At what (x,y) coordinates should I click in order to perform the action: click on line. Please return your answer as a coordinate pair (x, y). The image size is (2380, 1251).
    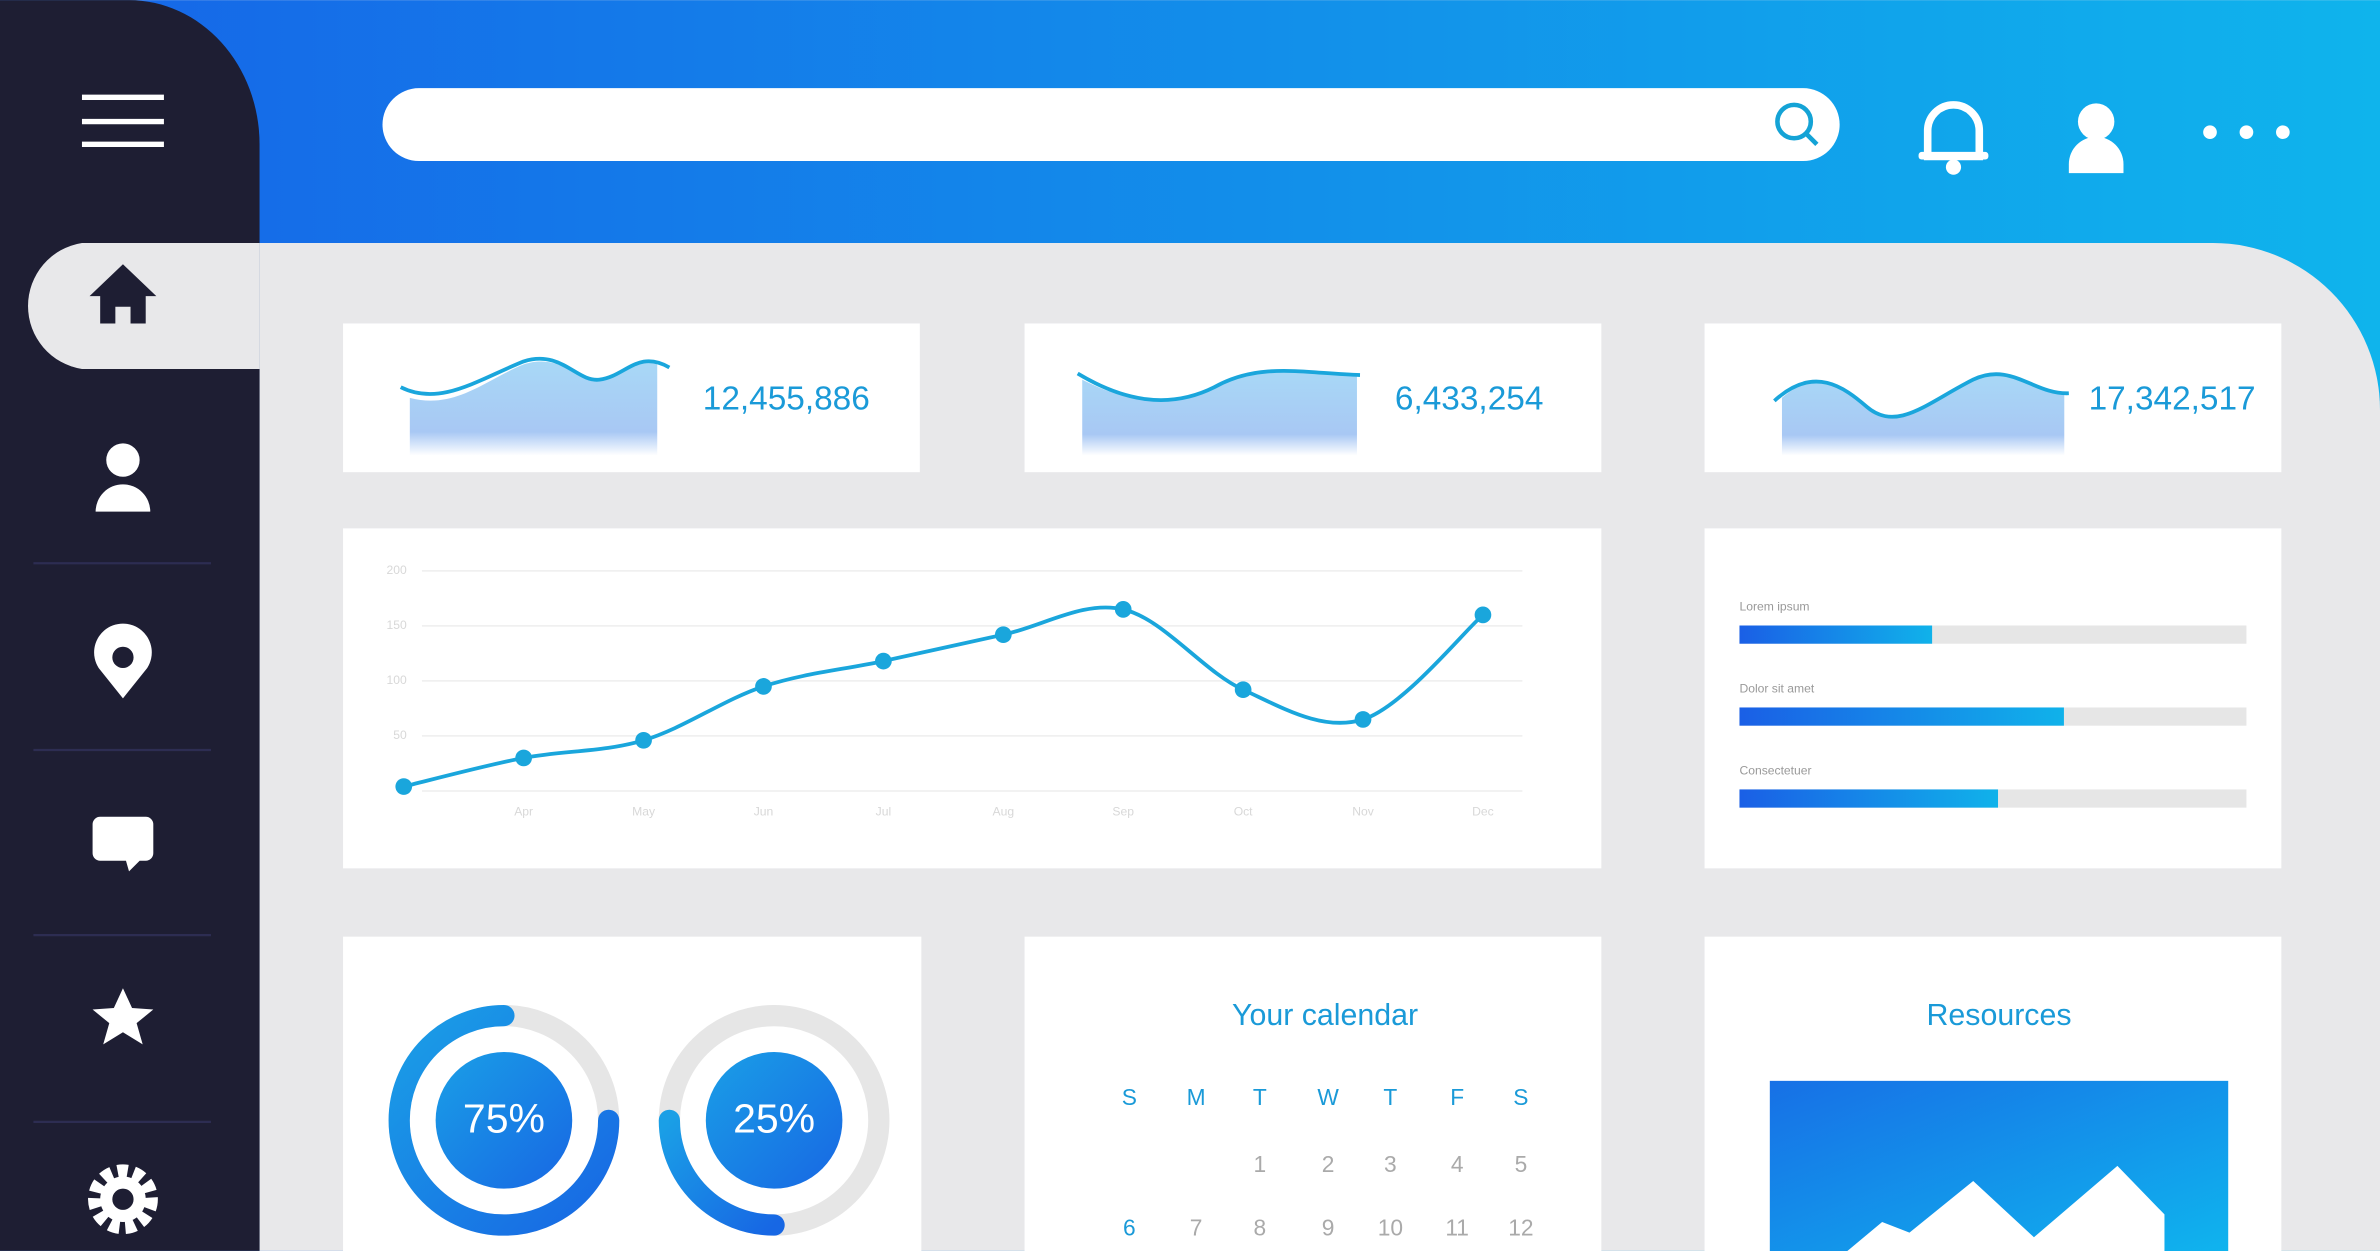
    Looking at the image, I should click on (944, 697).